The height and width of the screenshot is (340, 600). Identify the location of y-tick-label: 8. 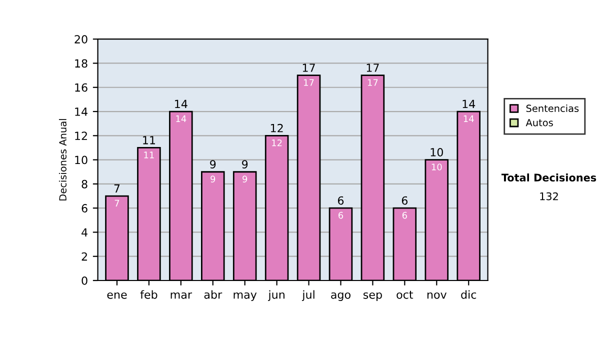
(85, 184).